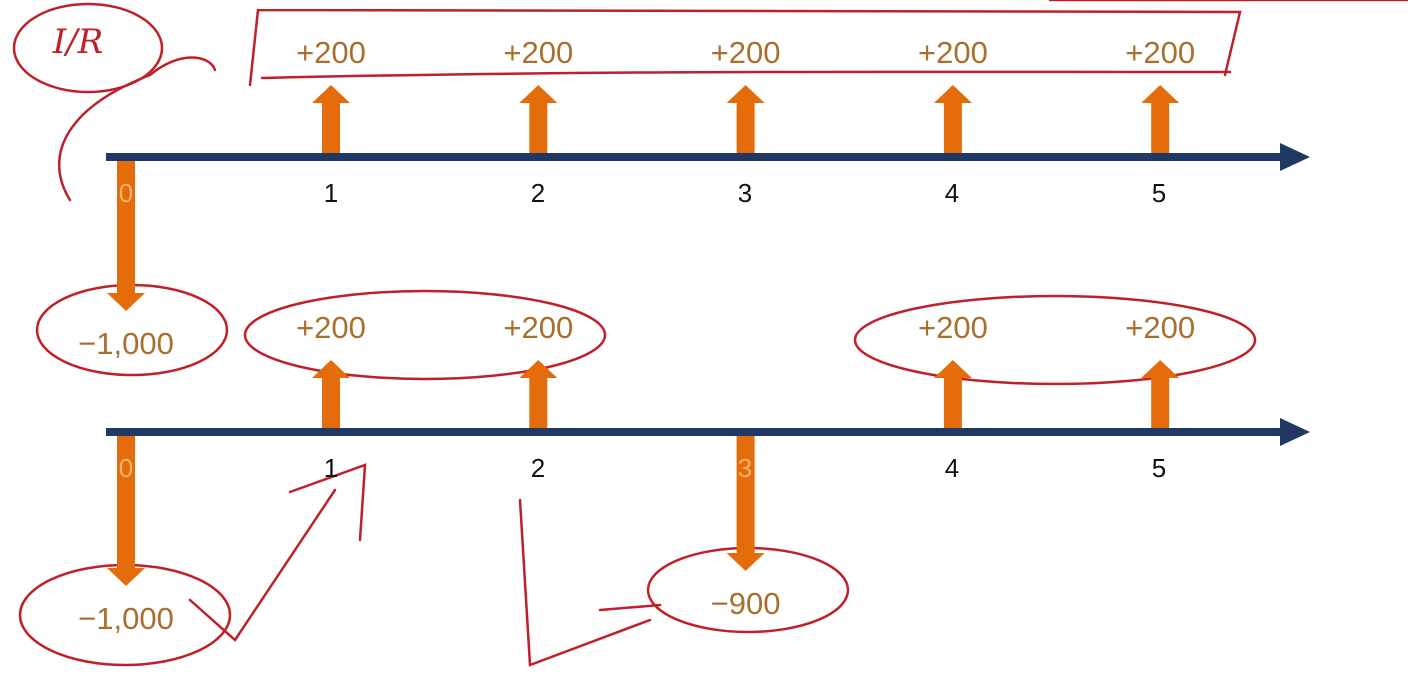  I want to click on ink-box, so click(828, 43).